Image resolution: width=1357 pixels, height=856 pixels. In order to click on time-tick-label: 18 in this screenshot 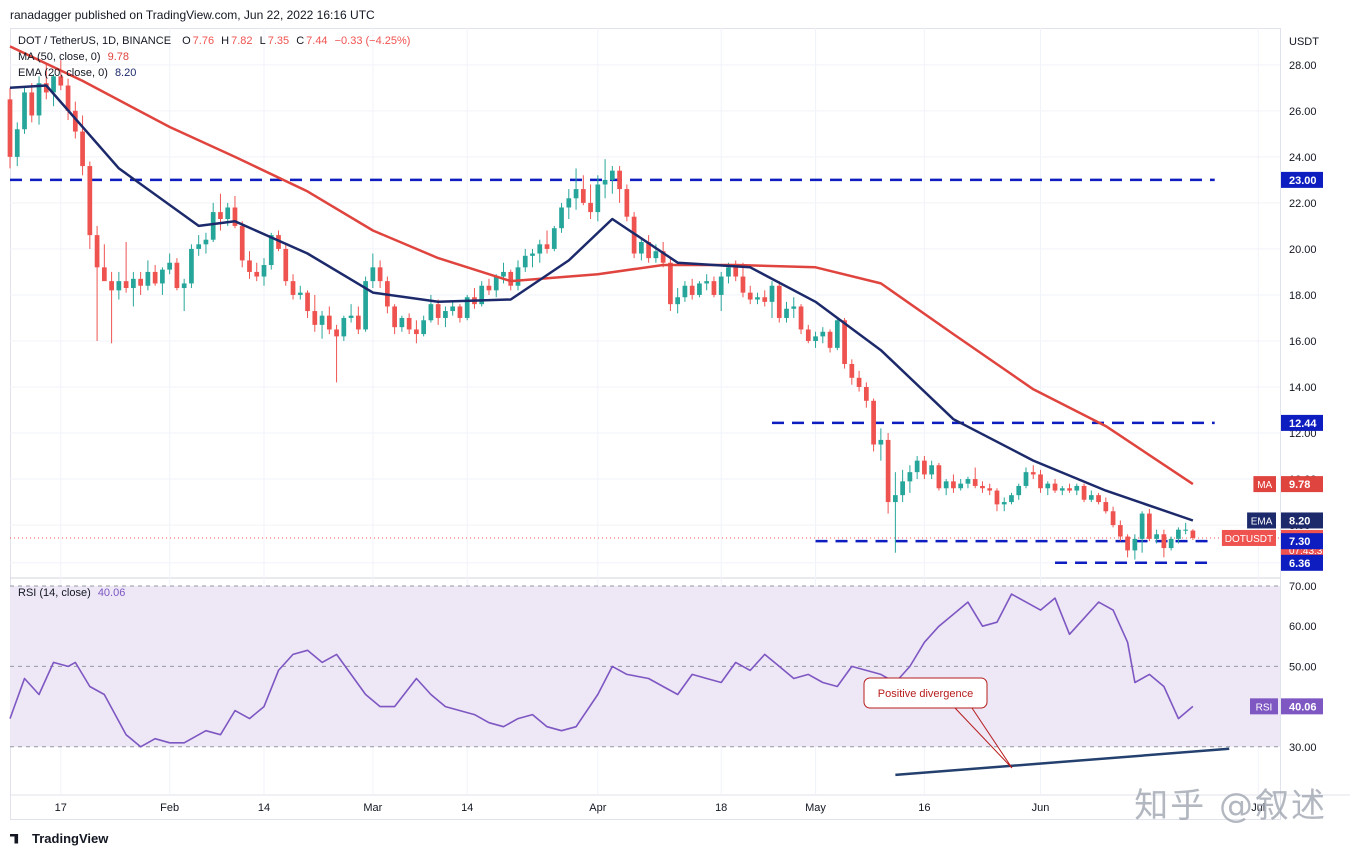, I will do `click(721, 808)`.